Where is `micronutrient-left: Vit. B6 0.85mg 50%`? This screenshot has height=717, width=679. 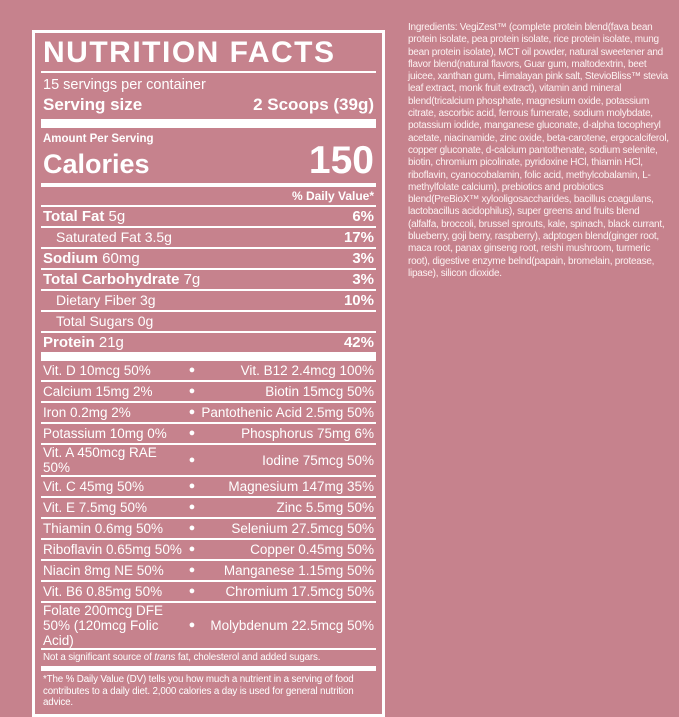
micronutrient-left: Vit. B6 0.85mg 50% is located at coordinates (103, 591).